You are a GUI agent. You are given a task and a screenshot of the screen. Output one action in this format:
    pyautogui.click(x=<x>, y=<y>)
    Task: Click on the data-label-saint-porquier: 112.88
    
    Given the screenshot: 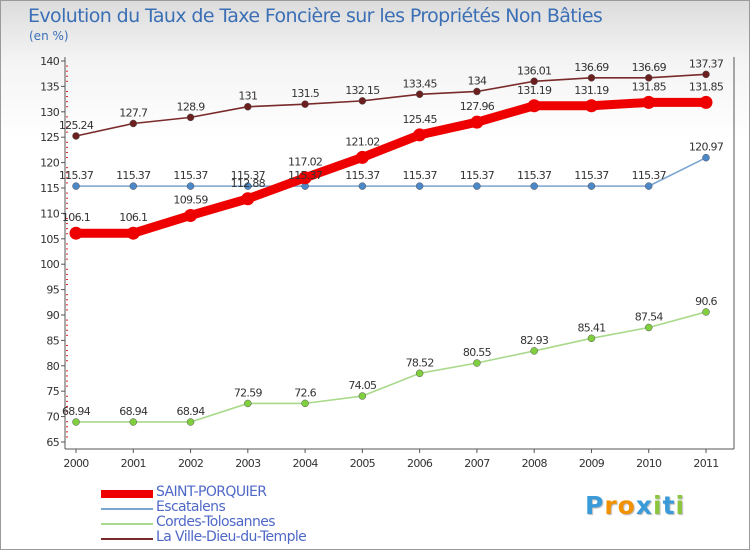 What is the action you would take?
    pyautogui.click(x=248, y=183)
    